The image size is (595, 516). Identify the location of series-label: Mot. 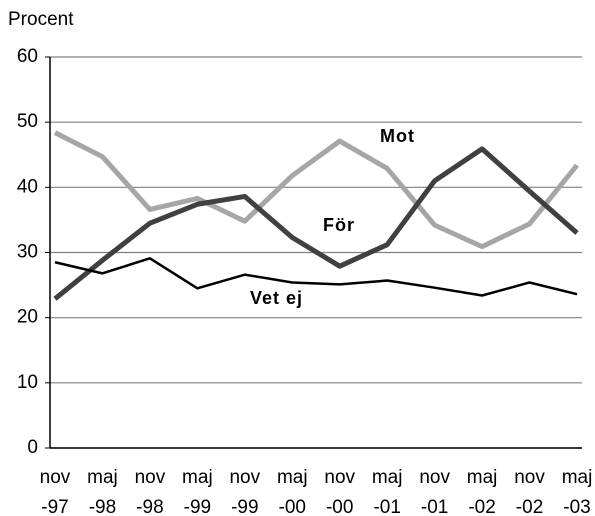
(397, 136).